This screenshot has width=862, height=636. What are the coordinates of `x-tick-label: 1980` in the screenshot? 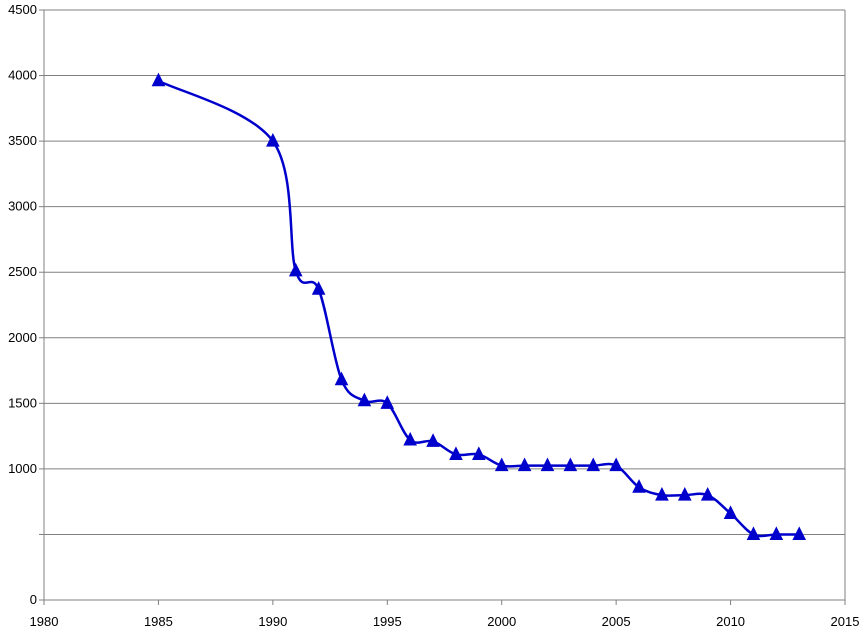 It's located at (44, 621).